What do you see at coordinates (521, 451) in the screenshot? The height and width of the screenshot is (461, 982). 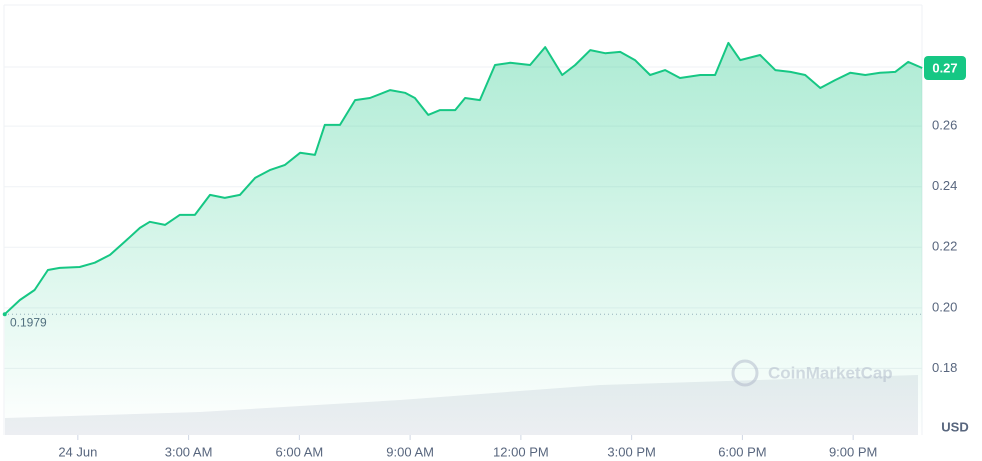 I see `x-tick-label: 12:00 PM` at bounding box center [521, 451].